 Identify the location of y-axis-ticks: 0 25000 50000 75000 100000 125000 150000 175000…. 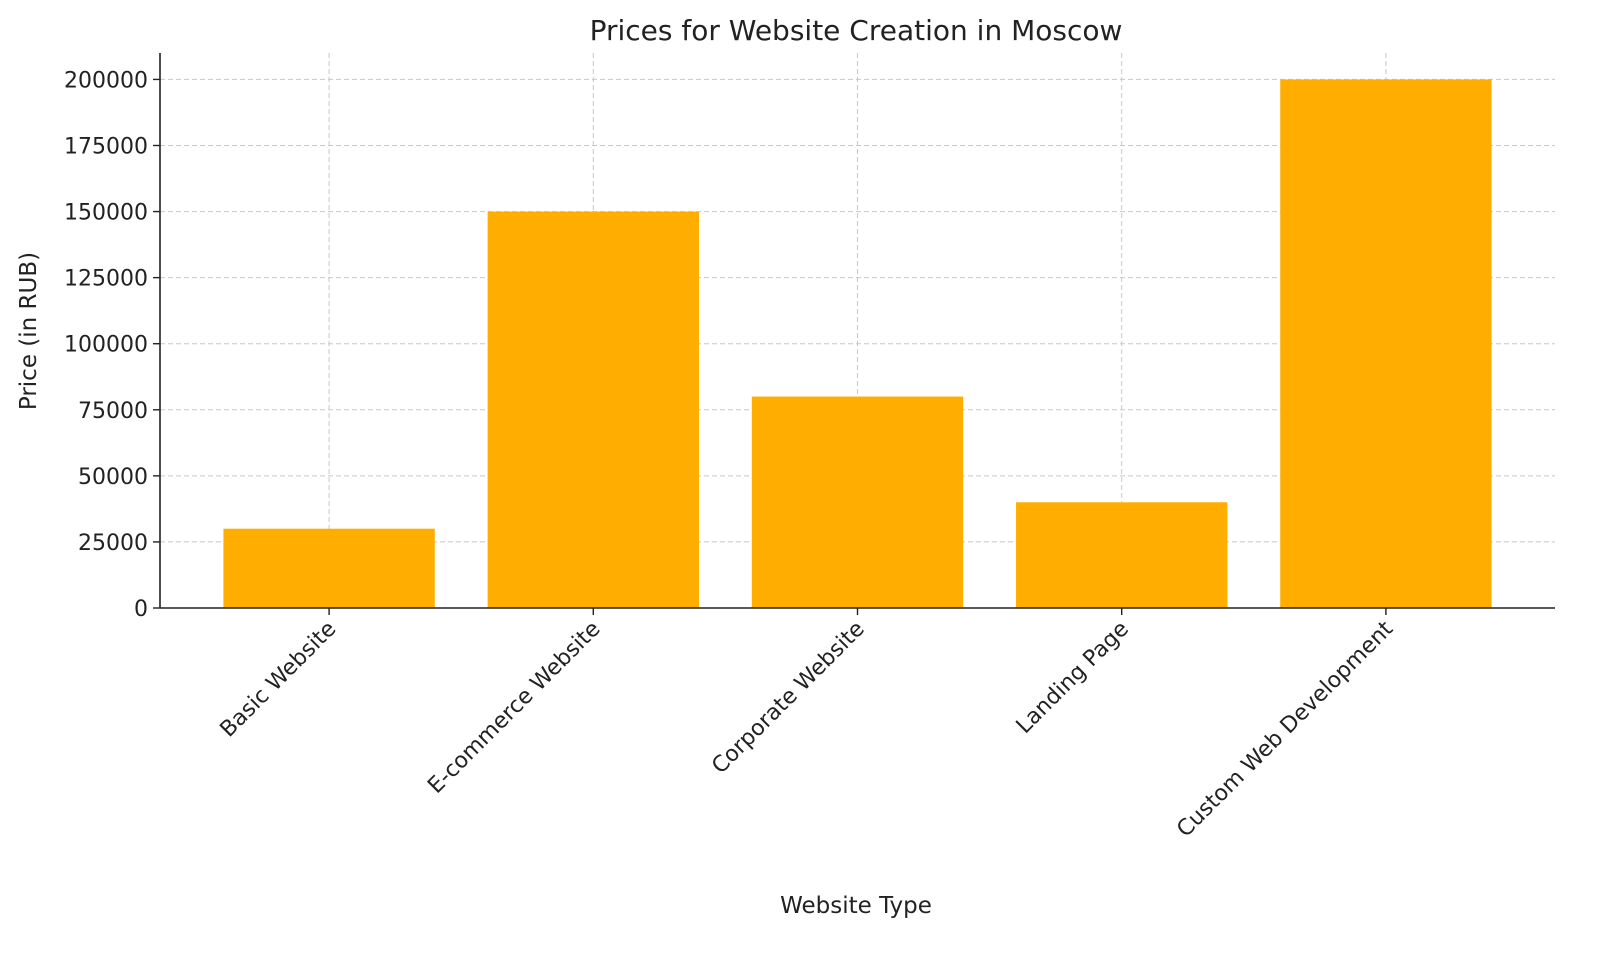
(112, 345).